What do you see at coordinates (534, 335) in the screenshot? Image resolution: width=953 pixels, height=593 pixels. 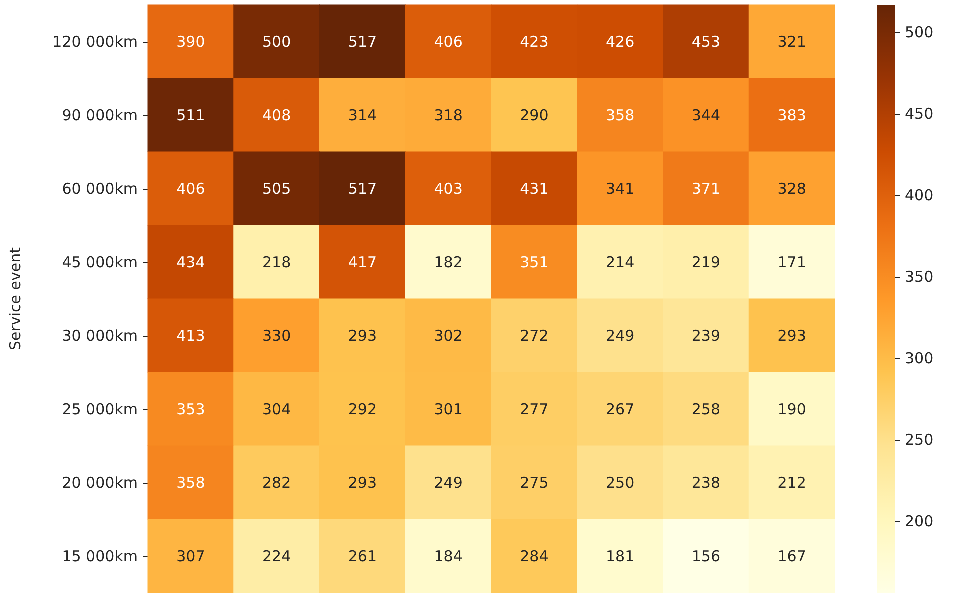 I see `data-label: 272` at bounding box center [534, 335].